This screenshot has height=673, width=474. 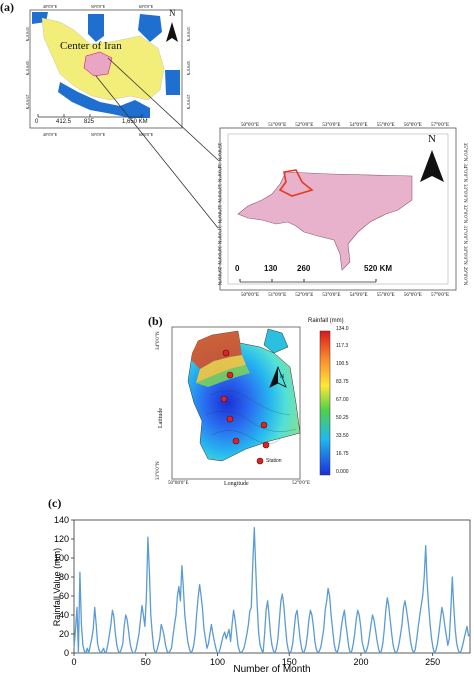 I want to click on water-right, so click(x=172, y=82).